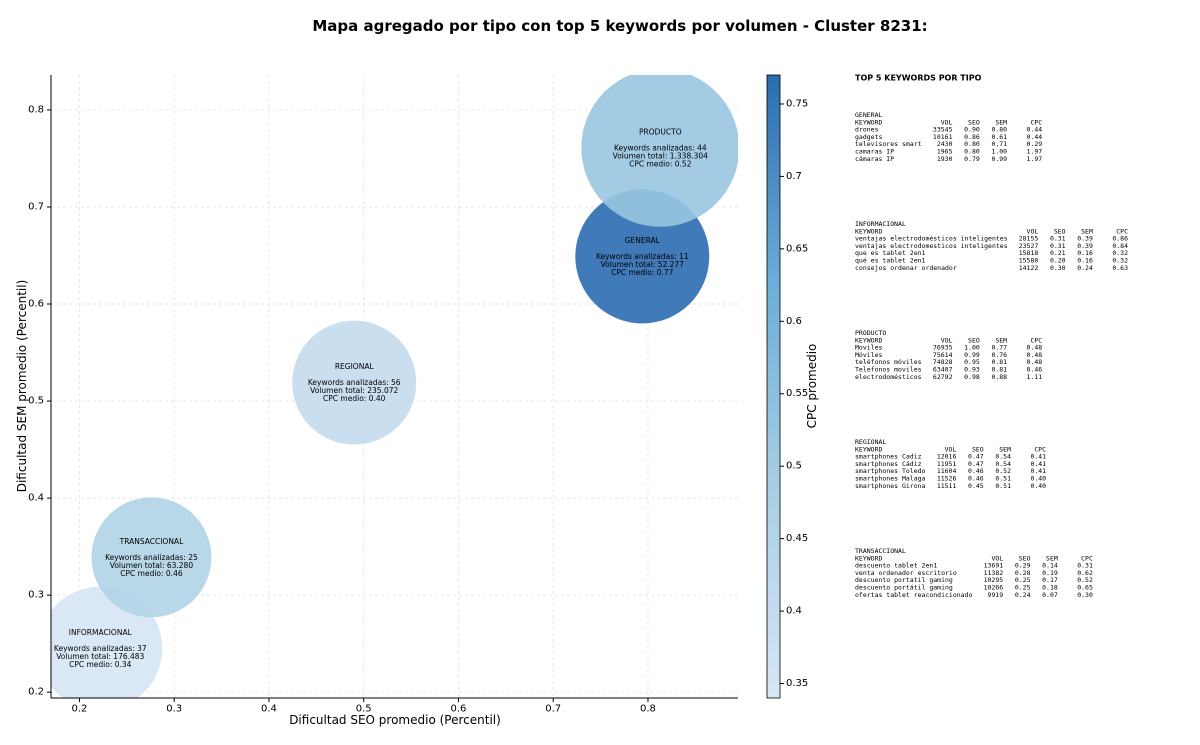  Describe the element at coordinates (642, 272) in the screenshot. I see `bubble-label: CPC medio: 0.77` at that location.